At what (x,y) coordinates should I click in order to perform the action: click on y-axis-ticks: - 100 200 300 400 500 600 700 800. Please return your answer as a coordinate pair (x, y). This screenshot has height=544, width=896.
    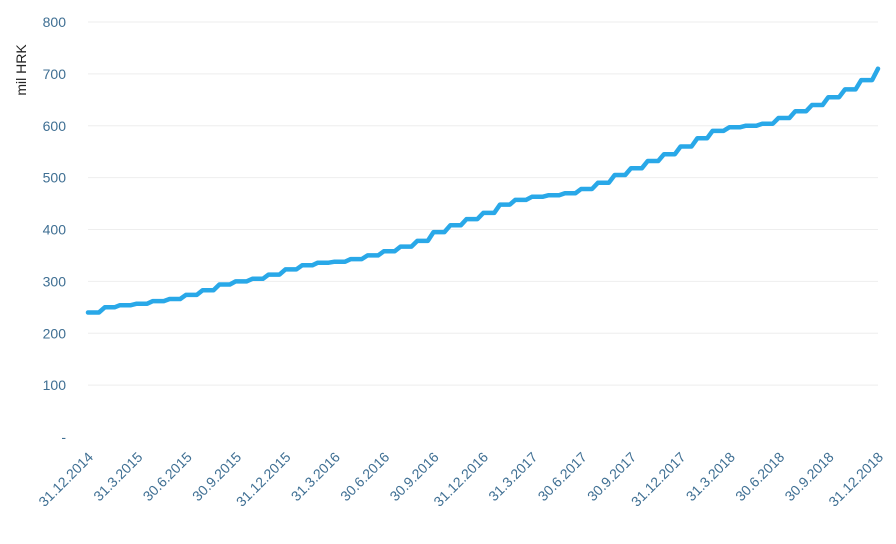
    Looking at the image, I should click on (55, 229).